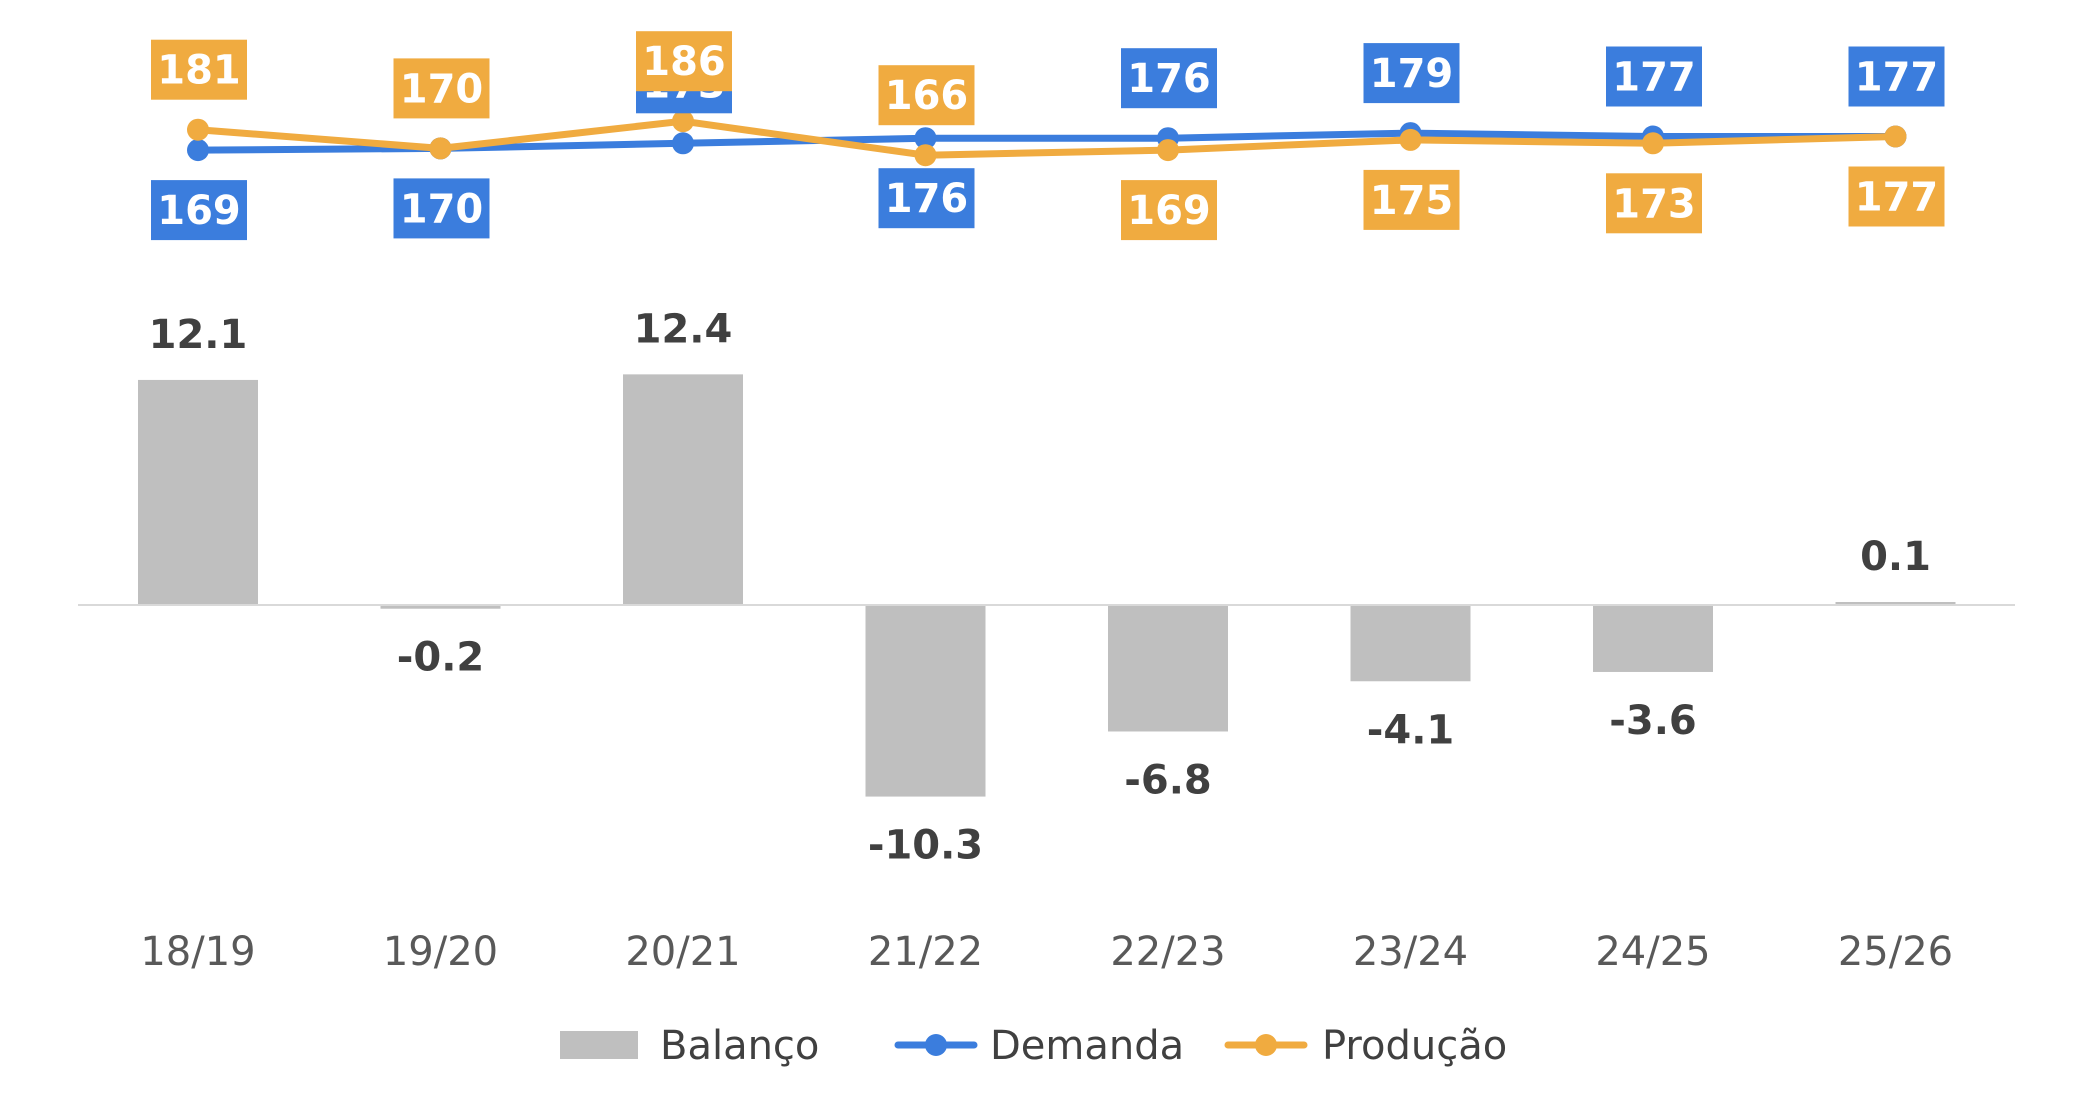 Image resolution: width=2079 pixels, height=1104 pixels. What do you see at coordinates (1167, 780) in the screenshot?
I see `bar-label-22-23: -6.8` at bounding box center [1167, 780].